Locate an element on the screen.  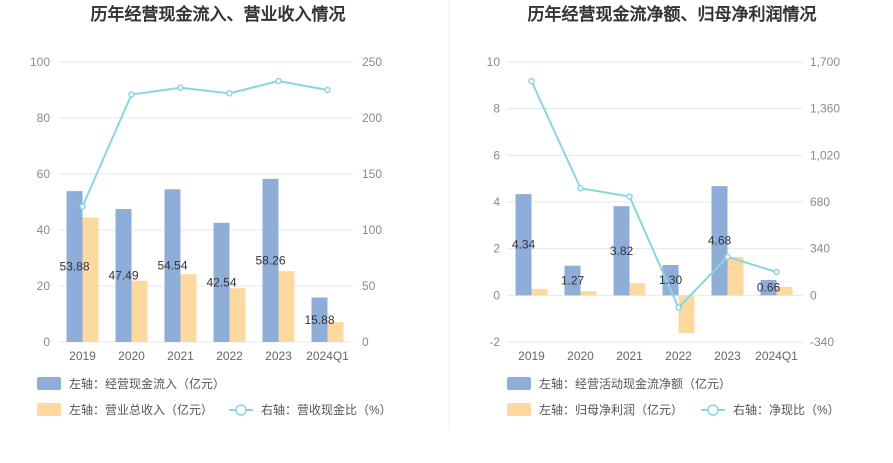
data-label: 1.27 is located at coordinates (573, 281).